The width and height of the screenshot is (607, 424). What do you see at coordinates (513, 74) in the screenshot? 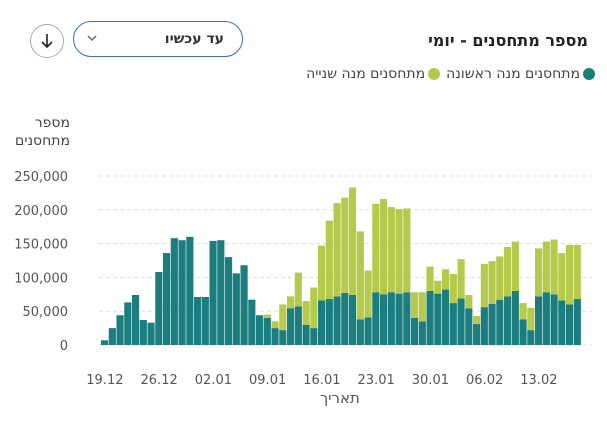
I see `legend-label: מתחסנים מנה ראשונה` at bounding box center [513, 74].